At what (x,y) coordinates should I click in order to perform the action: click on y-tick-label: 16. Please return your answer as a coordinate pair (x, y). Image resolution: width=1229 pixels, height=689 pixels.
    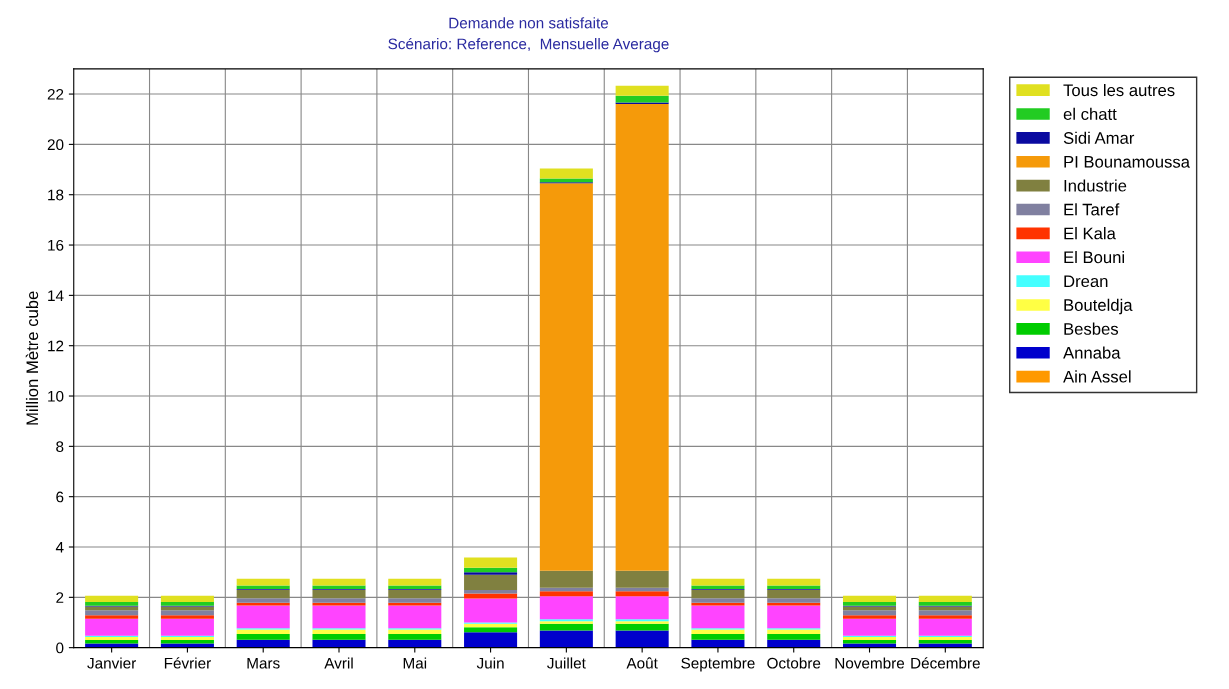
    Looking at the image, I should click on (56, 245).